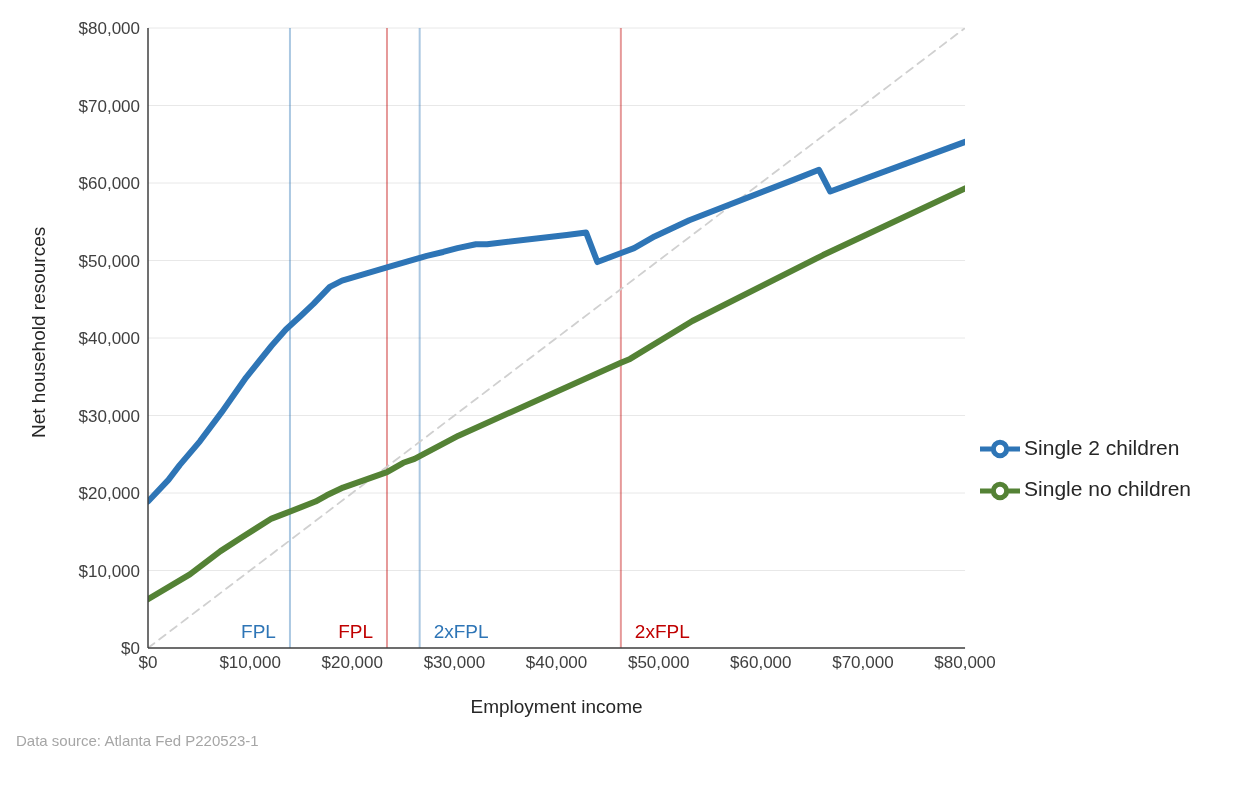 The height and width of the screenshot is (800, 1249). I want to click on x-tick-label: $10,000, so click(250, 663).